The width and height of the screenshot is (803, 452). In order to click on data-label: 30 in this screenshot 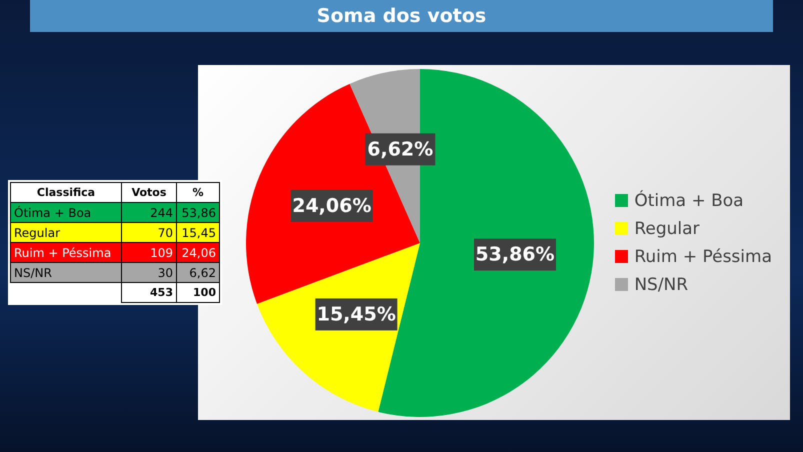, I will do `click(149, 272)`.